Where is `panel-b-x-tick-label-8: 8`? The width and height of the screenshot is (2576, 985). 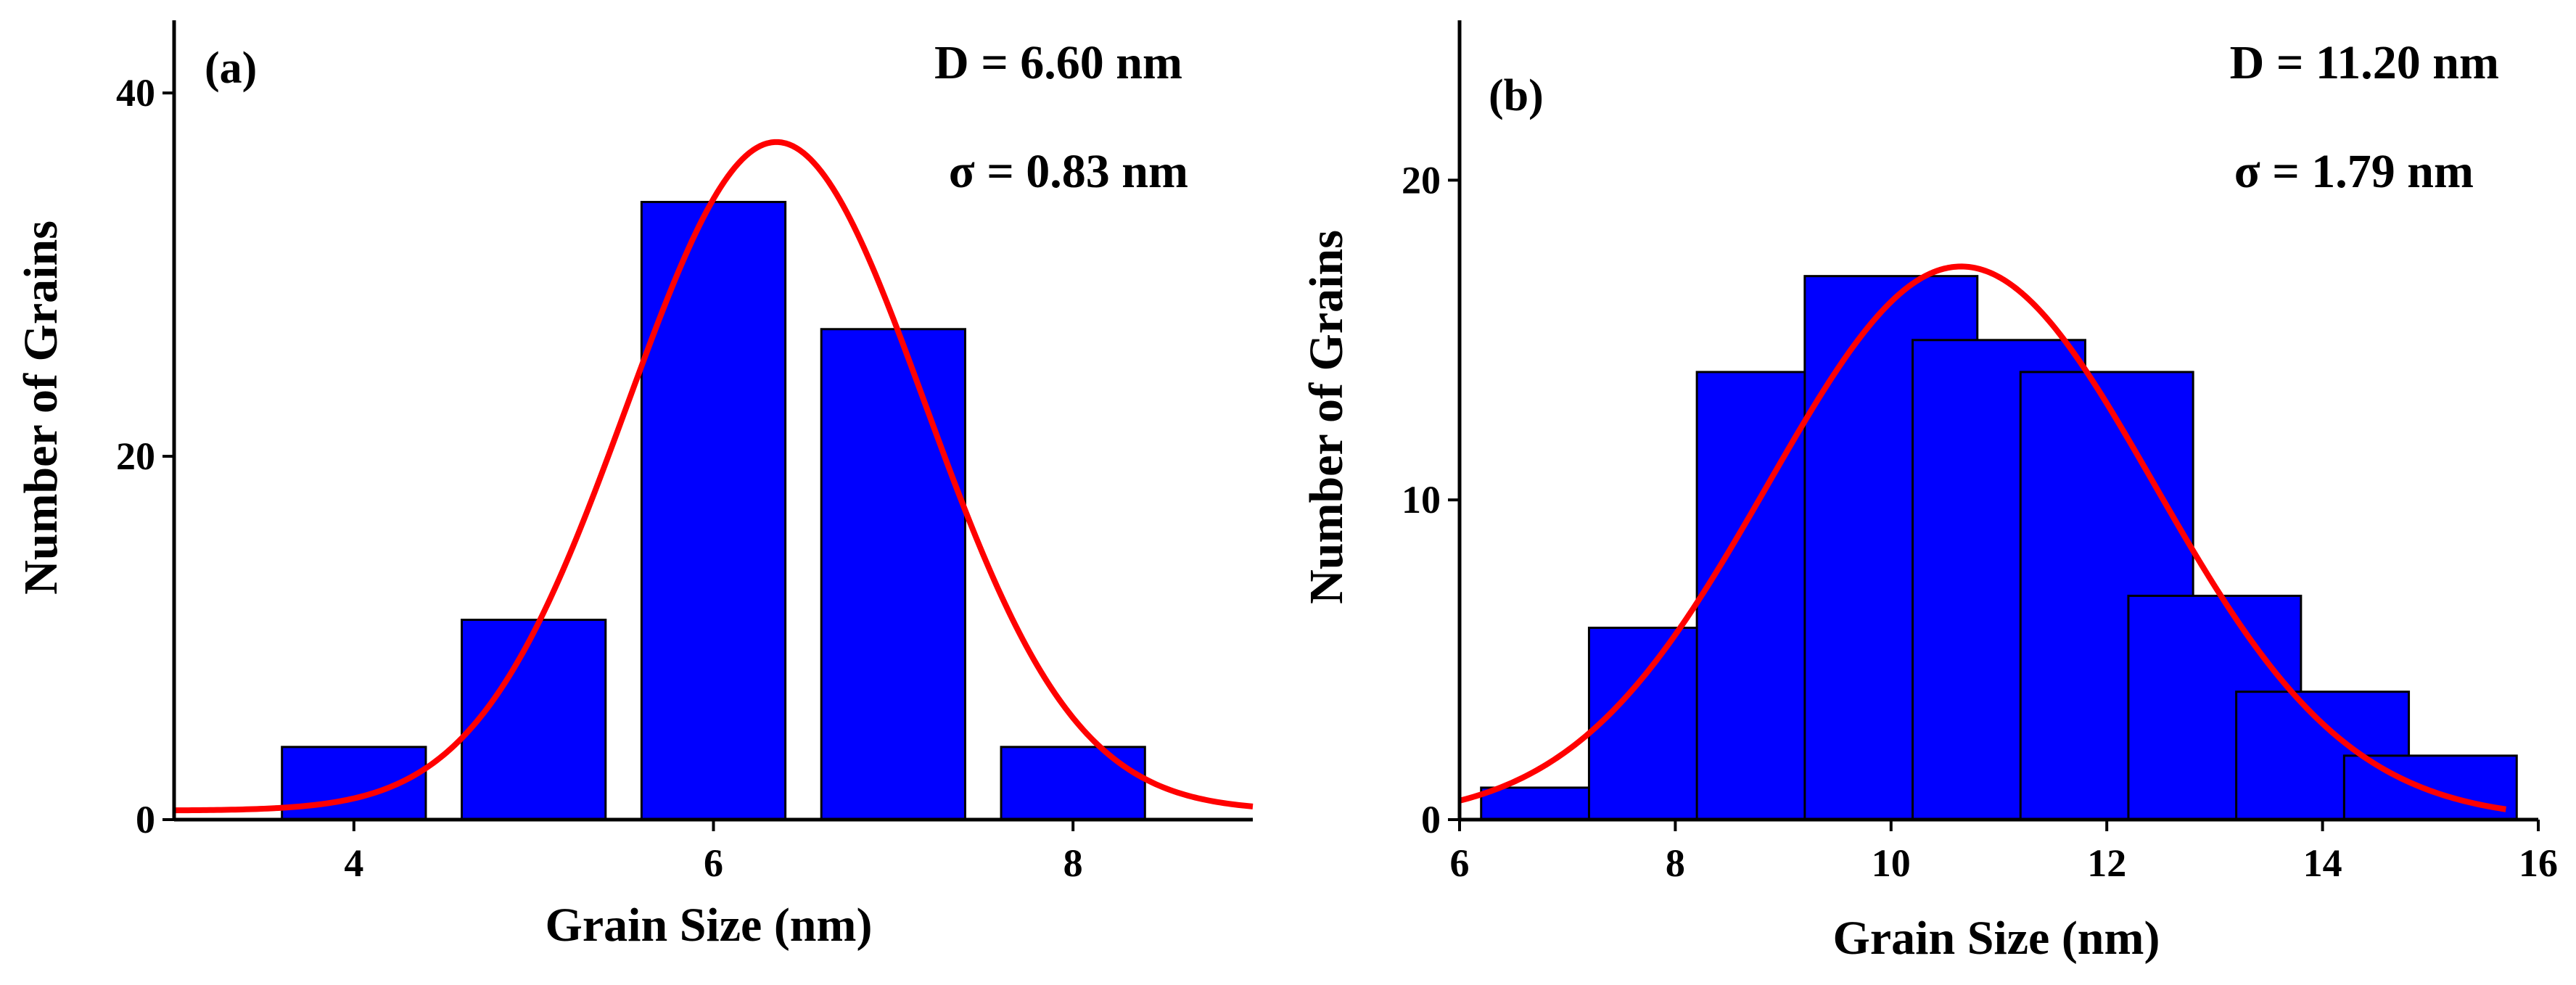
panel-b-x-tick-label-8: 8 is located at coordinates (1675, 863).